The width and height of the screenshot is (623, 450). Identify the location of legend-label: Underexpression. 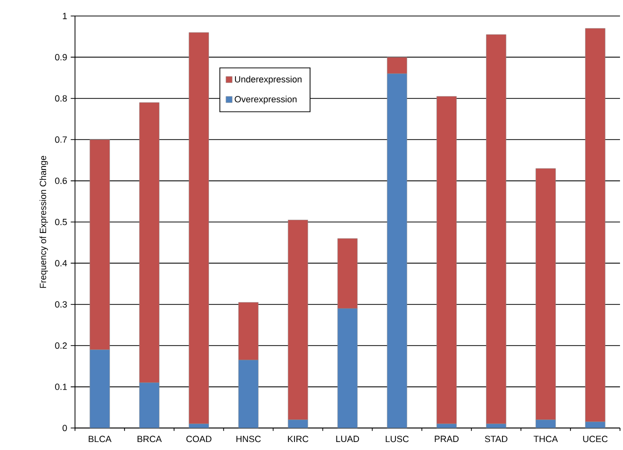
(268, 80).